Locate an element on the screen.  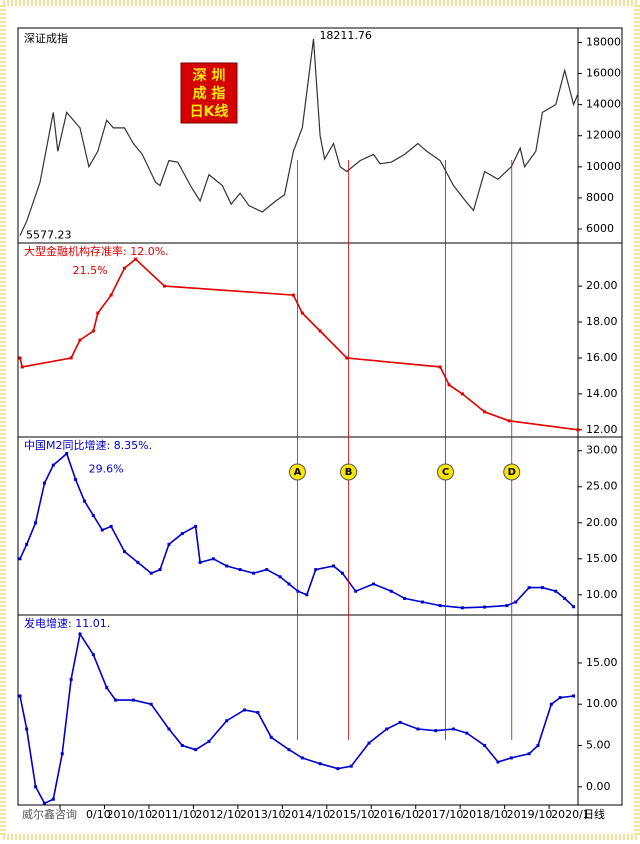
y-tick-label: 8000 is located at coordinates (600, 197).